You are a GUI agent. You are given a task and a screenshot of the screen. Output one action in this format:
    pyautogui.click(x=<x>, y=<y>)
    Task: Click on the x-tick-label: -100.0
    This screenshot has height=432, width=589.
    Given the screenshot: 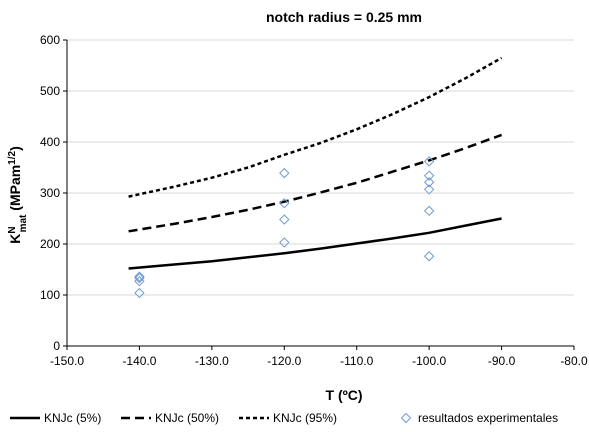 What is the action you would take?
    pyautogui.click(x=429, y=361)
    